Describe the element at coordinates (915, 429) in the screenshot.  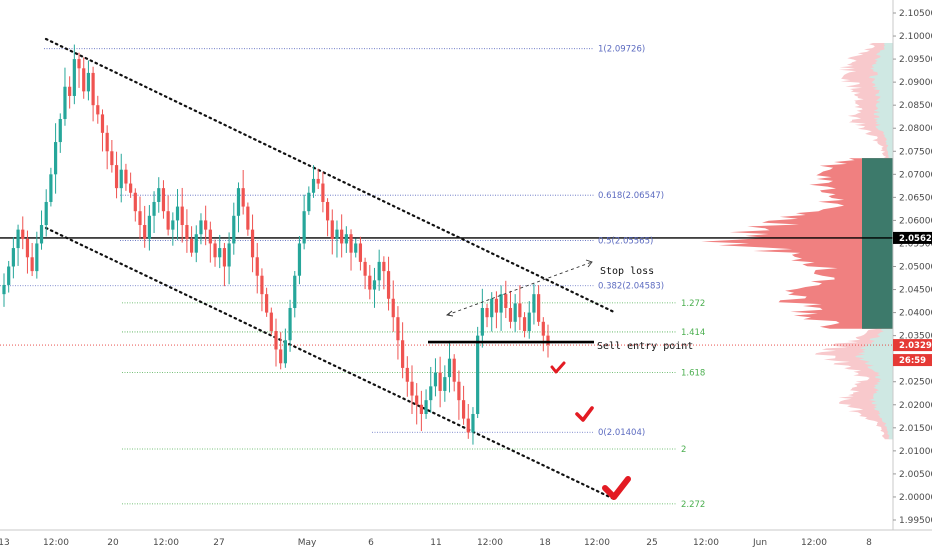
I see `y-tick-label: 2.01500` at that location.